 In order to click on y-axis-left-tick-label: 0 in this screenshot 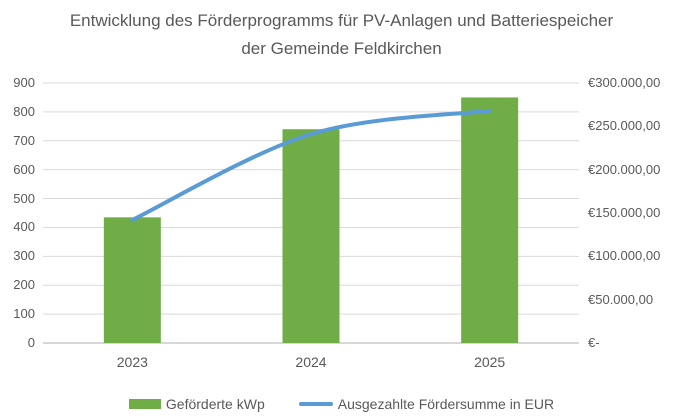, I will do `click(31, 342)`.